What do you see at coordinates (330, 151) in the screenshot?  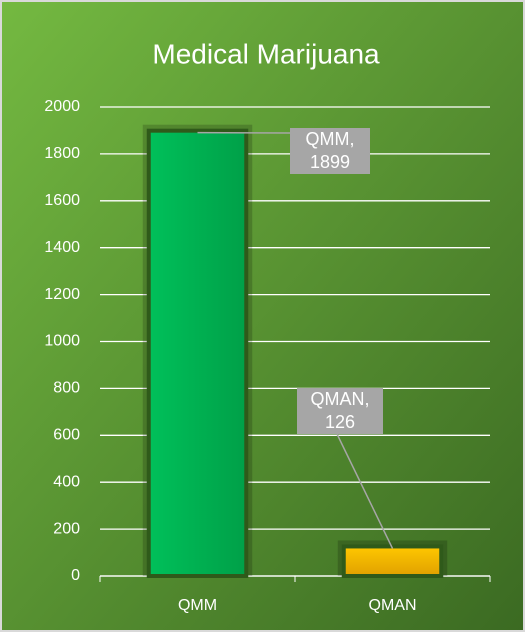 I see `data-label: QMM, 1899` at bounding box center [330, 151].